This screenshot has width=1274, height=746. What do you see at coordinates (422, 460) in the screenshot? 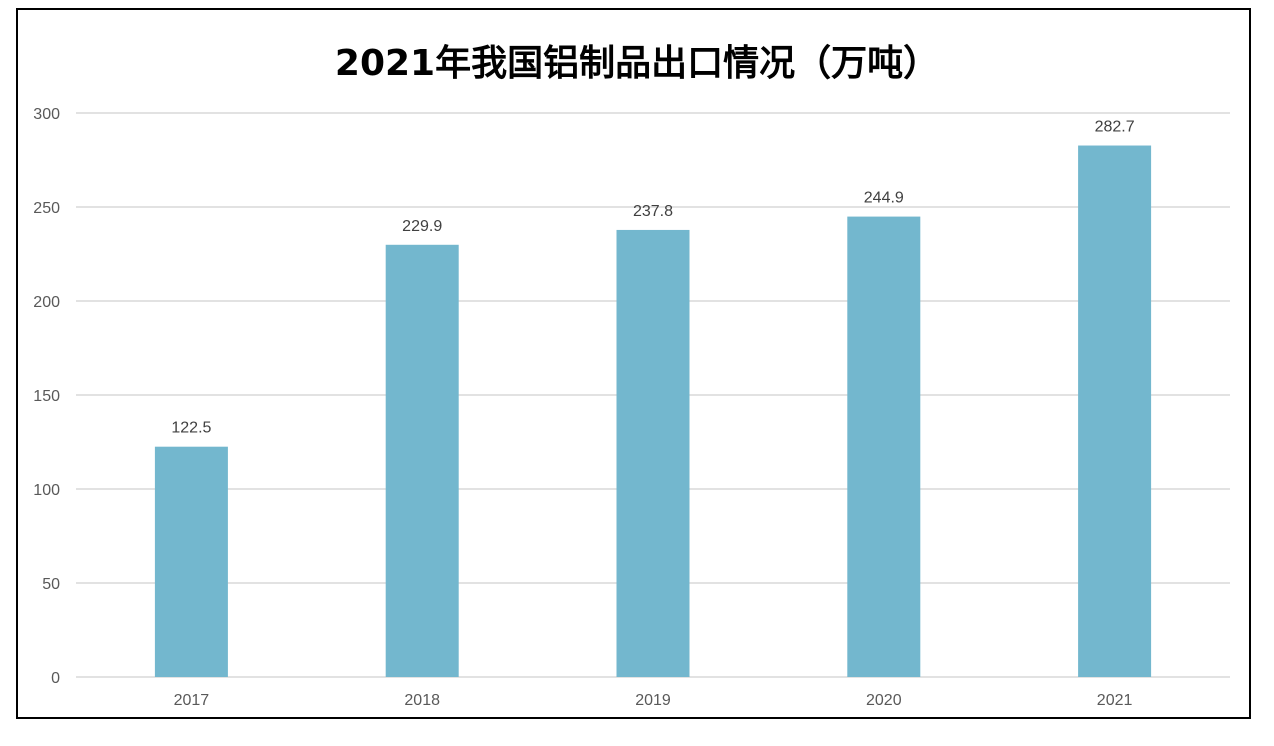
I see `bar-2018` at bounding box center [422, 460].